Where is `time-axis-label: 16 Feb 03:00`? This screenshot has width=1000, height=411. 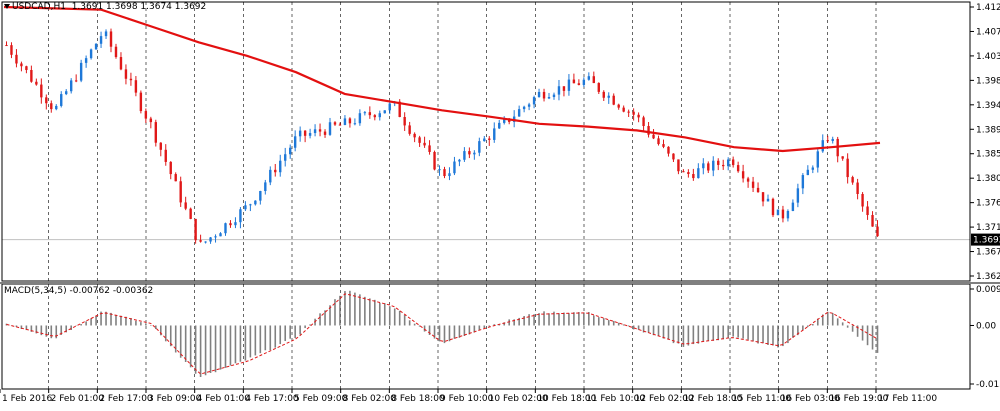
time-axis-label: 16 Feb 03:00 is located at coordinates (810, 399).